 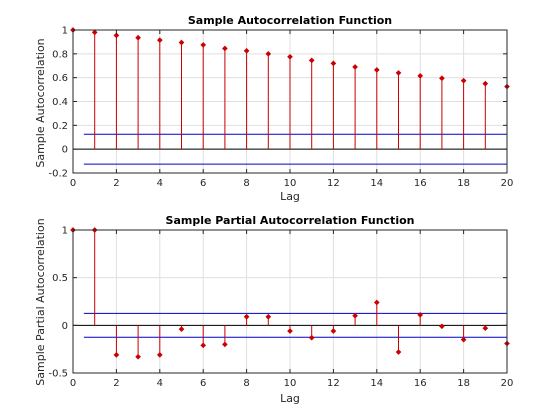 What do you see at coordinates (65, 326) in the screenshot?
I see `pacf-ytick-label: 0` at bounding box center [65, 326].